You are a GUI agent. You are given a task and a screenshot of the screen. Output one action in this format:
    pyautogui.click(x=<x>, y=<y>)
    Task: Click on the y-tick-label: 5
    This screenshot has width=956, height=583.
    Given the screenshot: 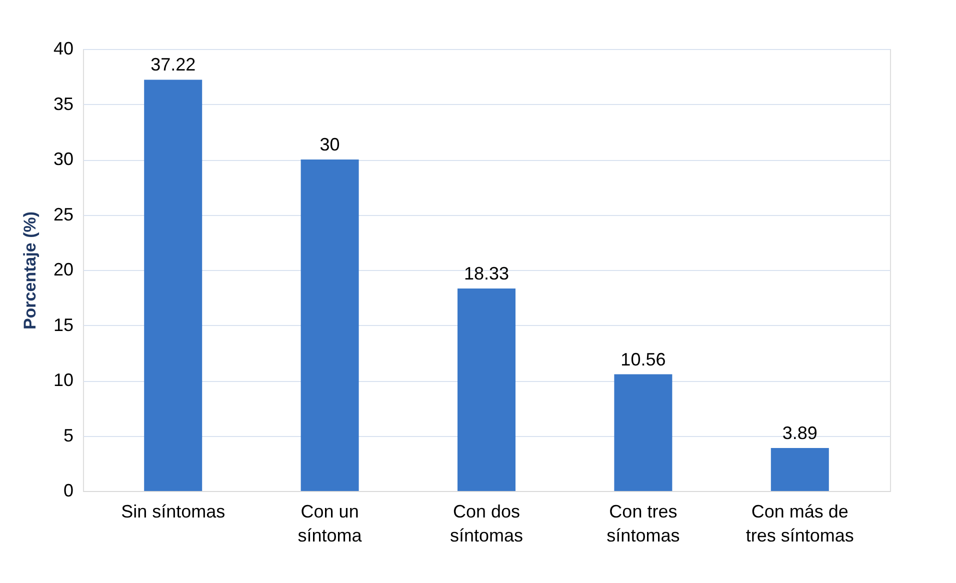 What is the action you would take?
    pyautogui.click(x=68, y=435)
    